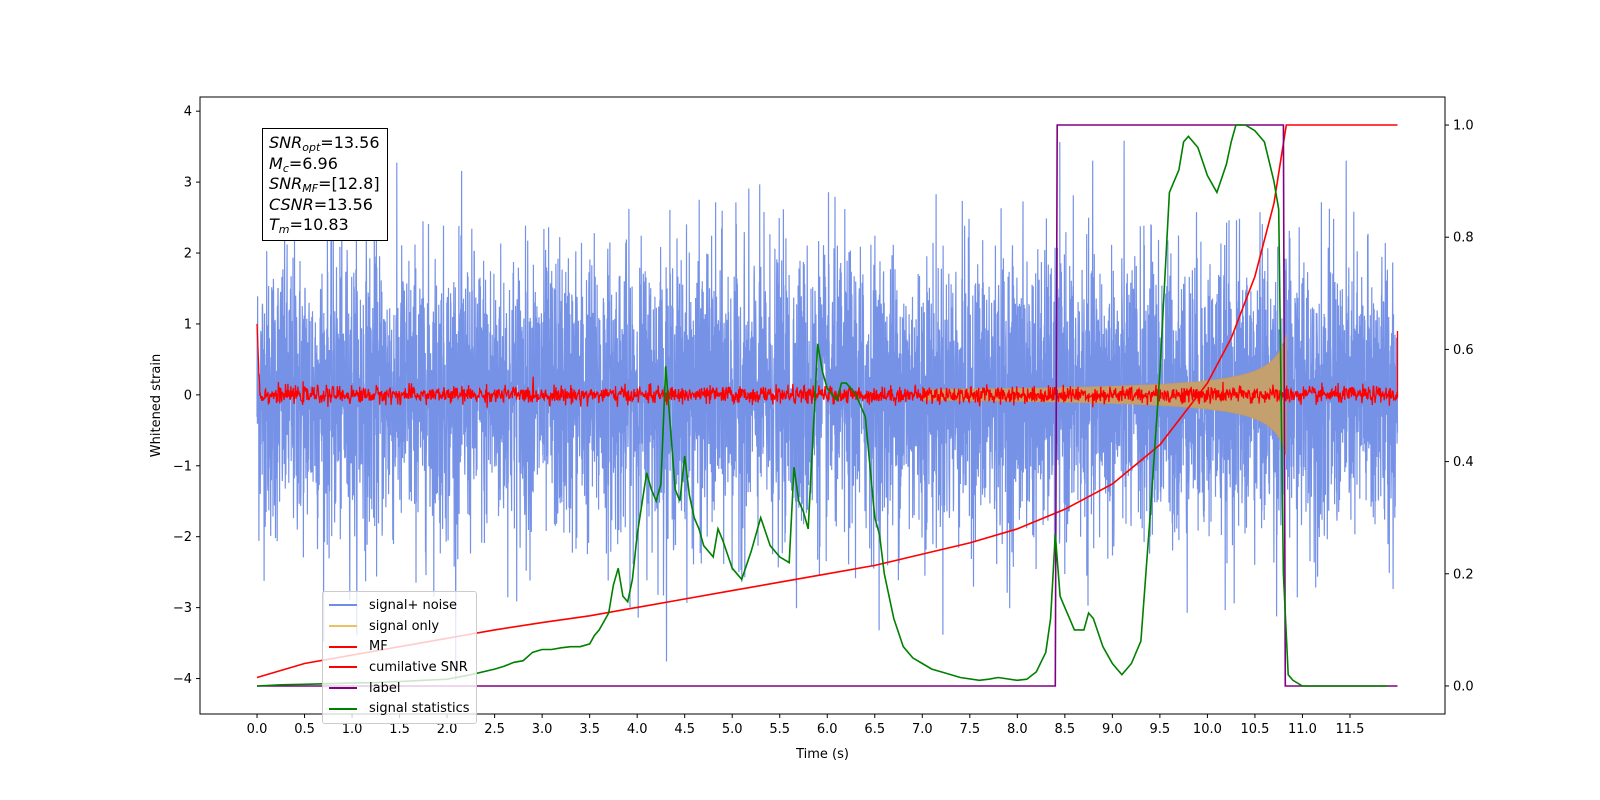 The image size is (1600, 800). I want to click on y-tick-label: 3, so click(188, 183).